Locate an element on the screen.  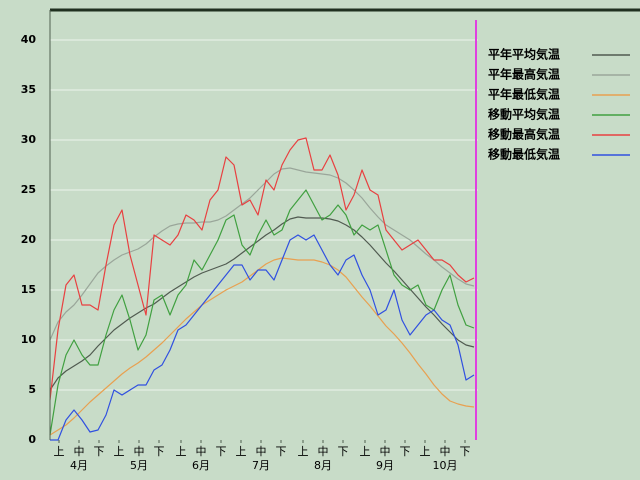
month-label: 10月 is located at coordinates (445, 465).